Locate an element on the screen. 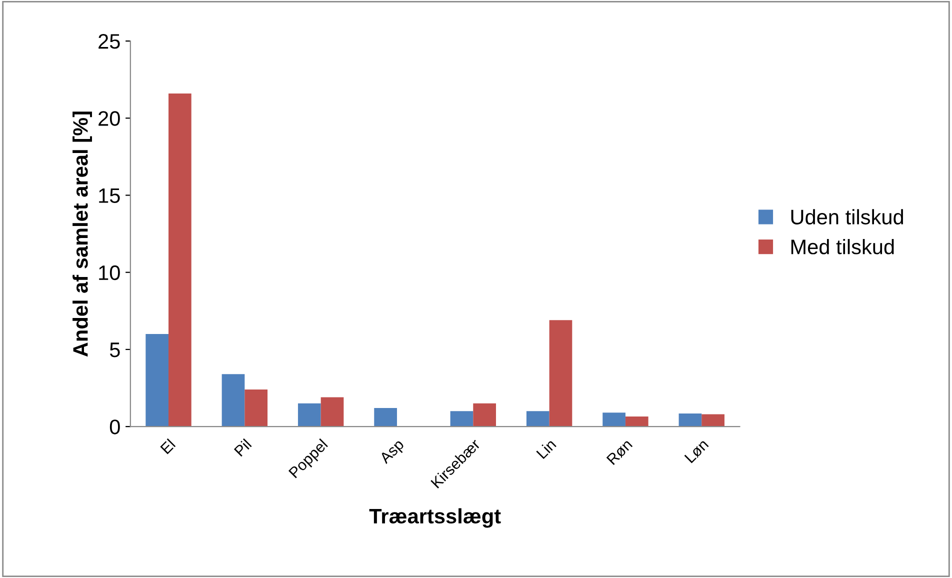  x-tick-label: Pil is located at coordinates (243, 447).